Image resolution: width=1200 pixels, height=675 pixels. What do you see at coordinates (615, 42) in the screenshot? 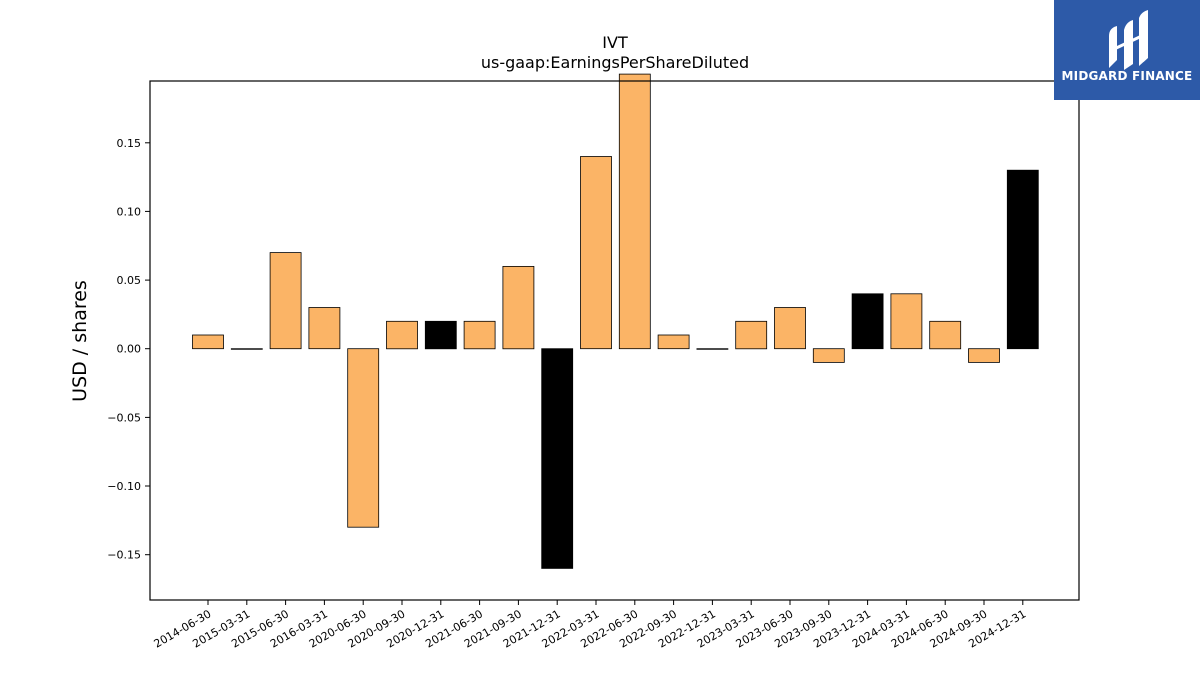
I see `chart-title: IVT` at bounding box center [615, 42].